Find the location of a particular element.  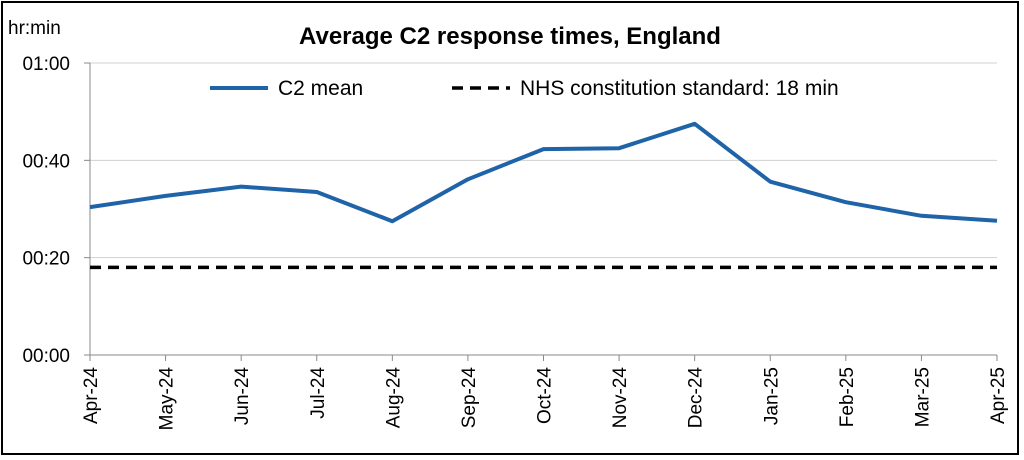

x-tick-label: Apr-24 is located at coordinates (91, 395).